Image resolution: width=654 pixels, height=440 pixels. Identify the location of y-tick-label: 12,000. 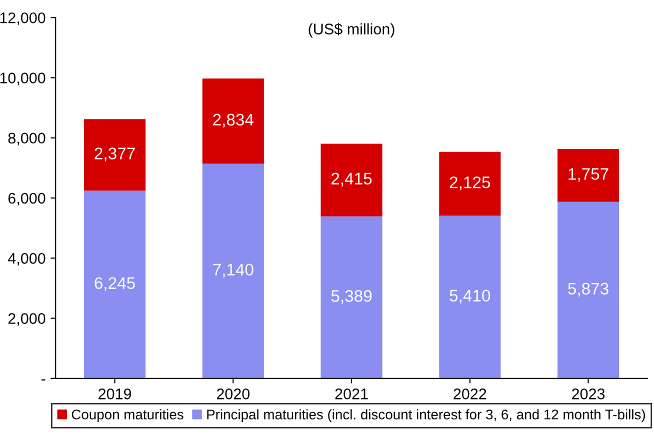
(23, 19).